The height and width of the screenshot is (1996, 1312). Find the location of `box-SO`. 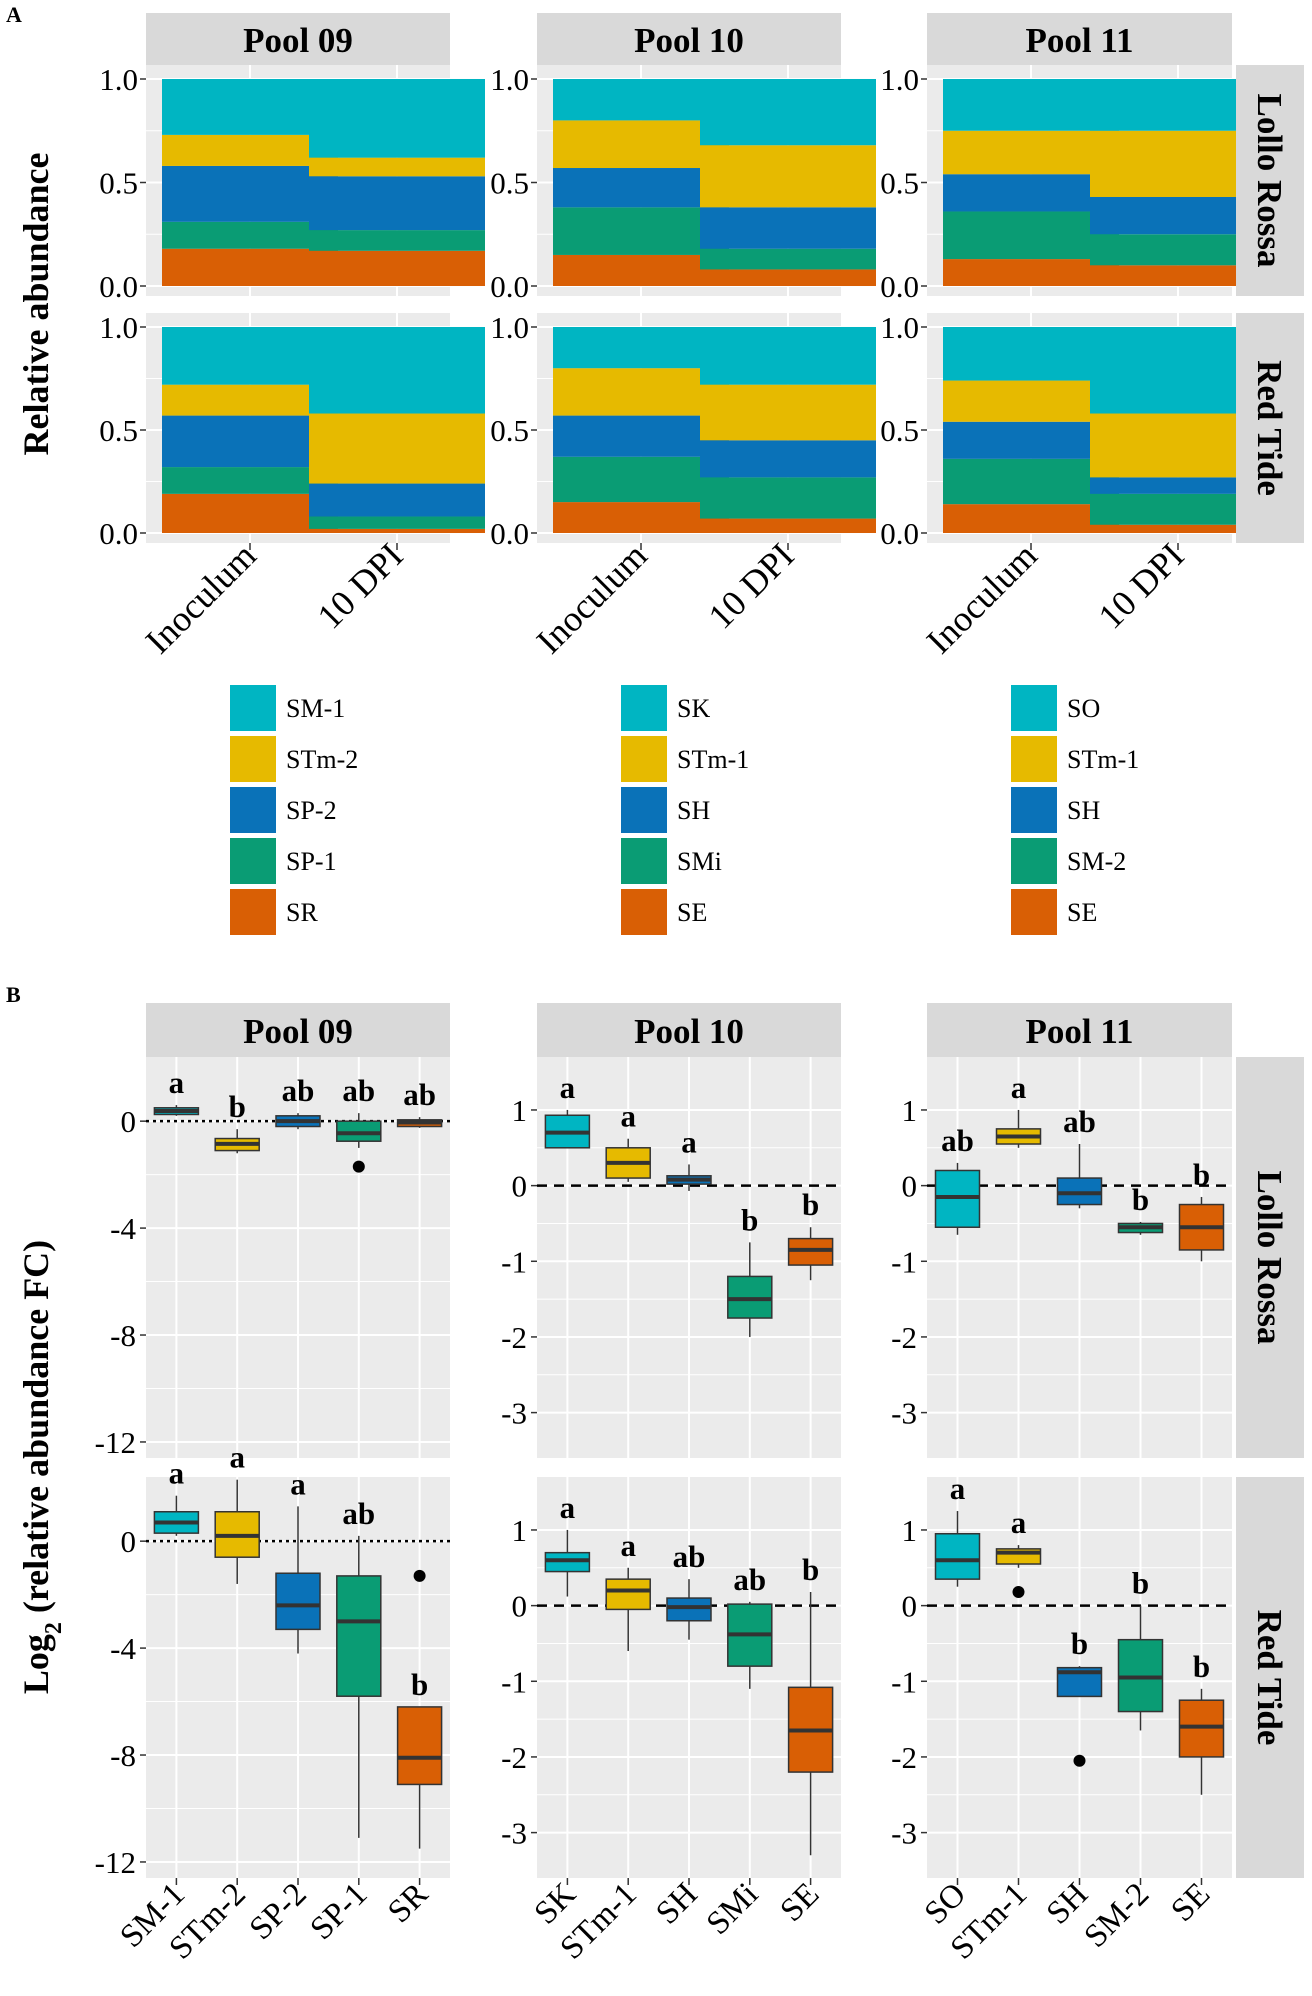

box-SO is located at coordinates (957, 1556).